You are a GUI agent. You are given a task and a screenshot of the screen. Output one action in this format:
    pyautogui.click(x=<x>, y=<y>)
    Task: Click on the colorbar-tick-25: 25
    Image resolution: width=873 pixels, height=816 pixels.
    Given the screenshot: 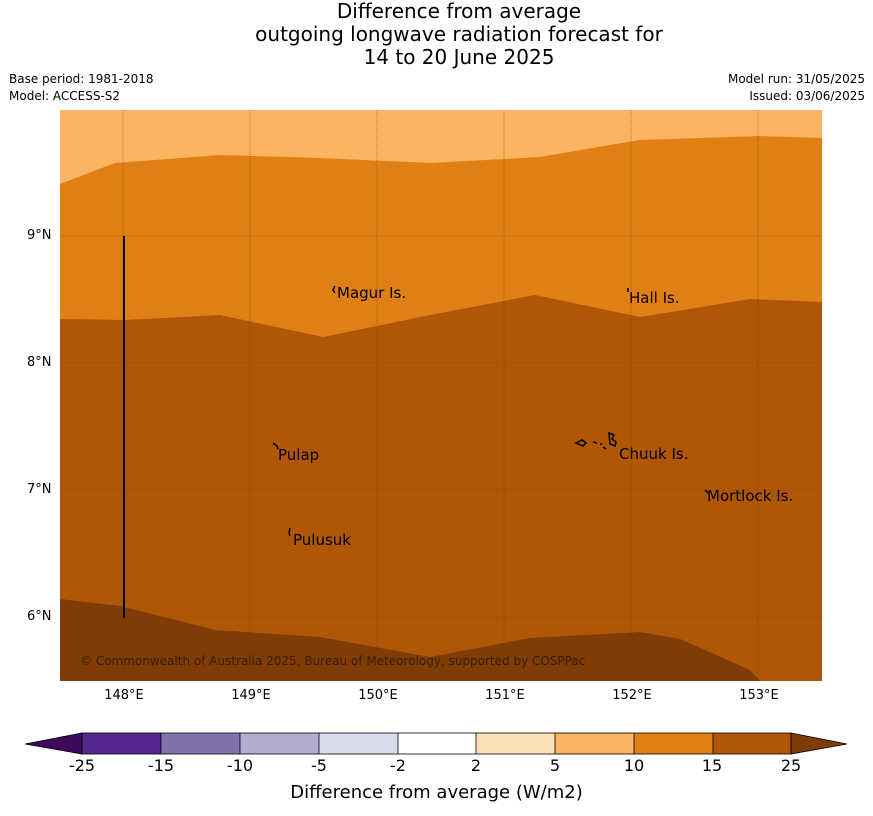 What is the action you would take?
    pyautogui.click(x=791, y=765)
    